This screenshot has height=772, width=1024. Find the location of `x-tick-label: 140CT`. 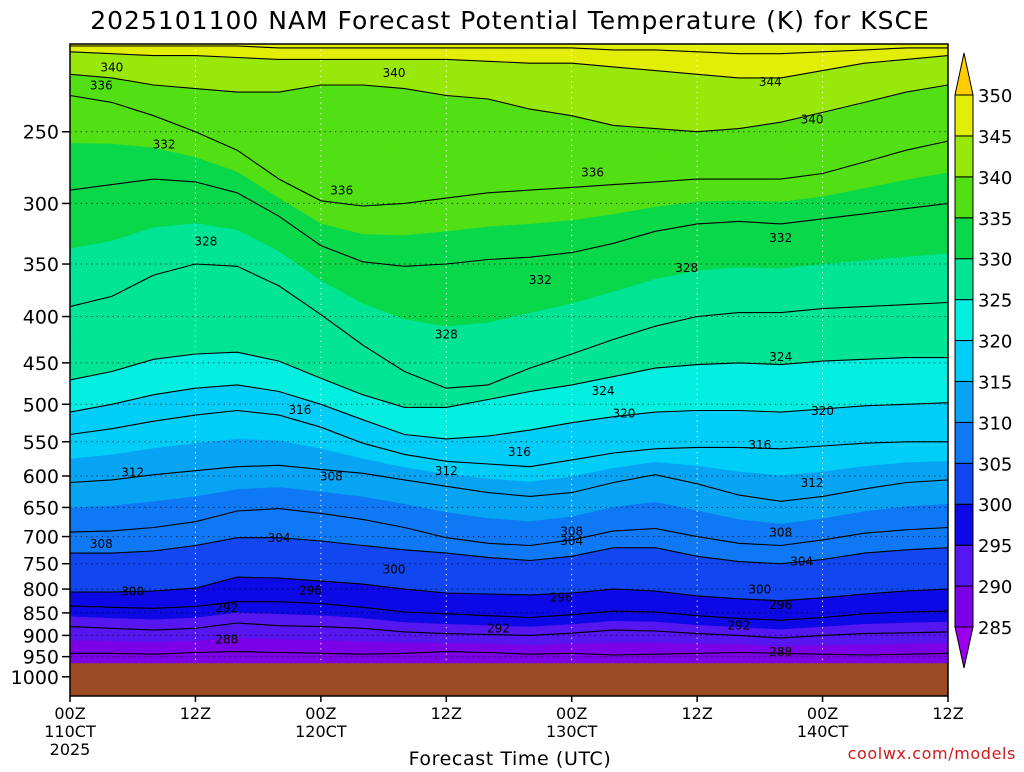

x-tick-label: 140CT is located at coordinates (823, 731).